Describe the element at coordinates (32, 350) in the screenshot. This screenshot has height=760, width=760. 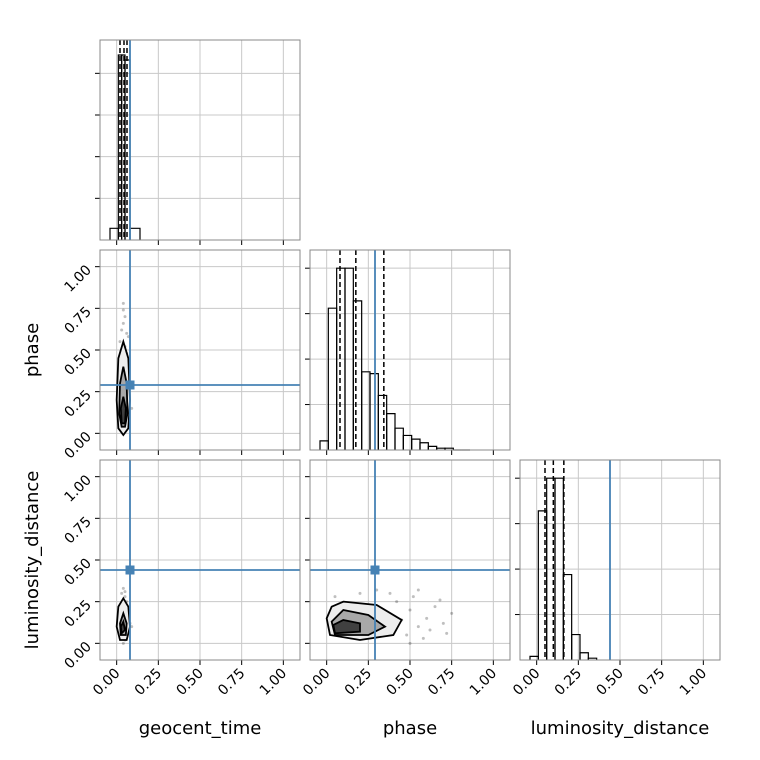
I see `y-axis-label: phase` at that location.